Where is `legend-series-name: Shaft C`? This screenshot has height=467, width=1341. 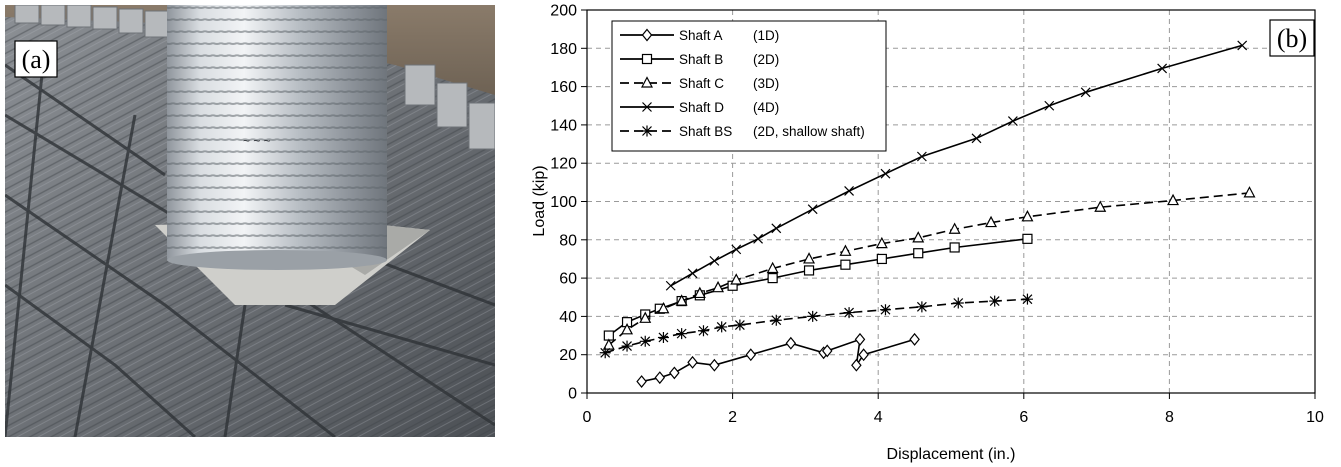
legend-series-name: Shaft C is located at coordinates (701, 83).